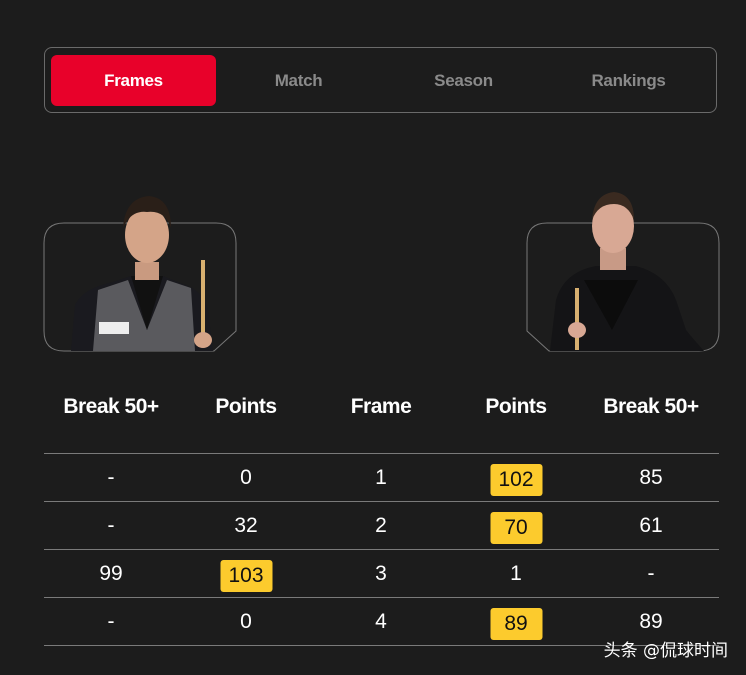 The width and height of the screenshot is (746, 675). Describe the element at coordinates (628, 80) in the screenshot. I see `tab-rankings: Rankings` at that location.